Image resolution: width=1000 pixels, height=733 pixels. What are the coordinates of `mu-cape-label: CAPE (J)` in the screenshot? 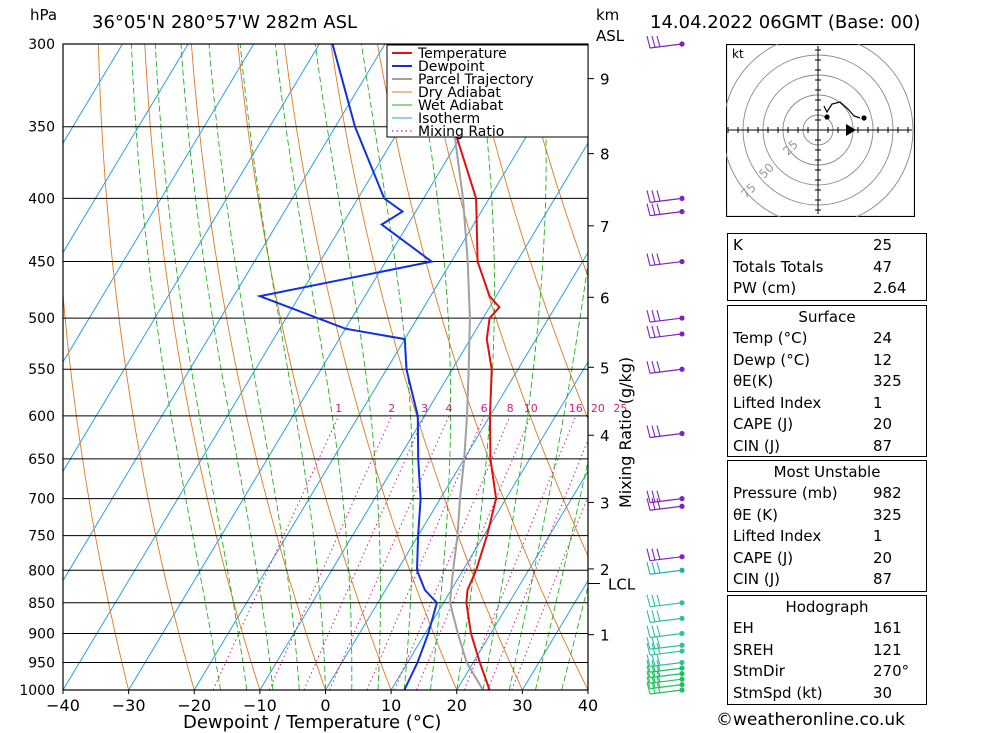 It's located at (763, 557).